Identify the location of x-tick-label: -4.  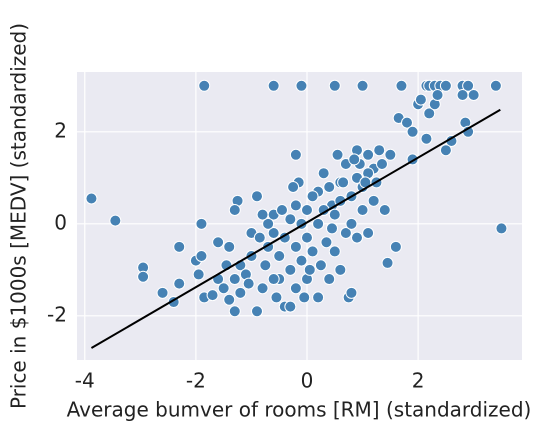
(85, 381).